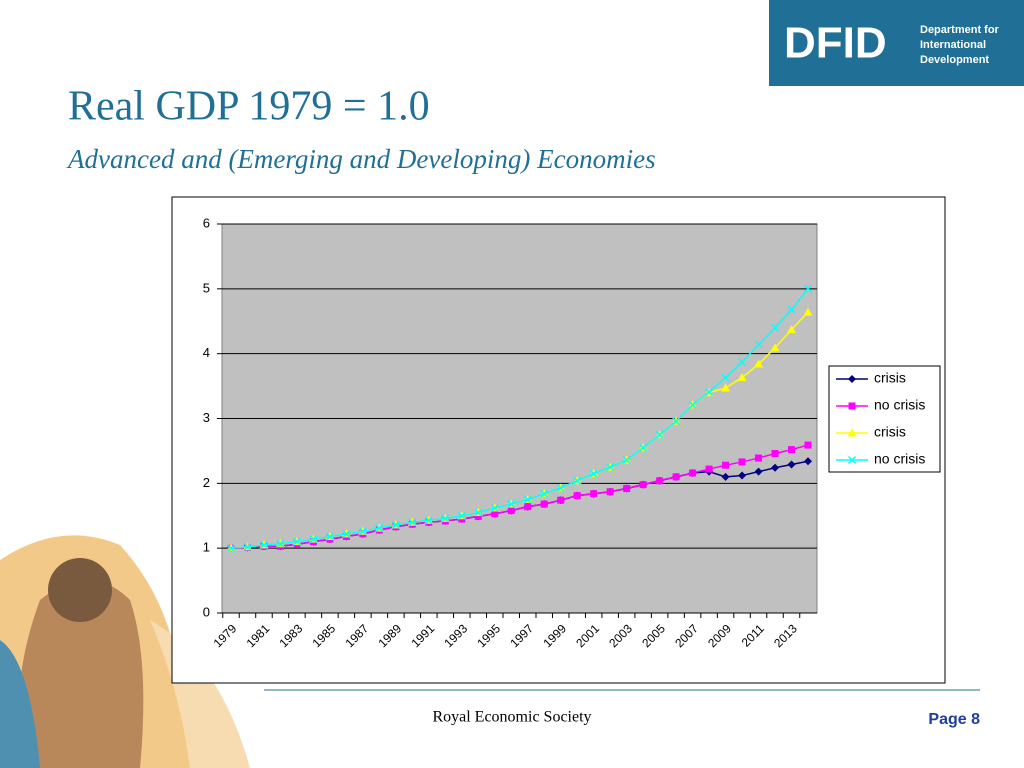  Describe the element at coordinates (896, 43) in the screenshot. I see `logo-box` at that location.